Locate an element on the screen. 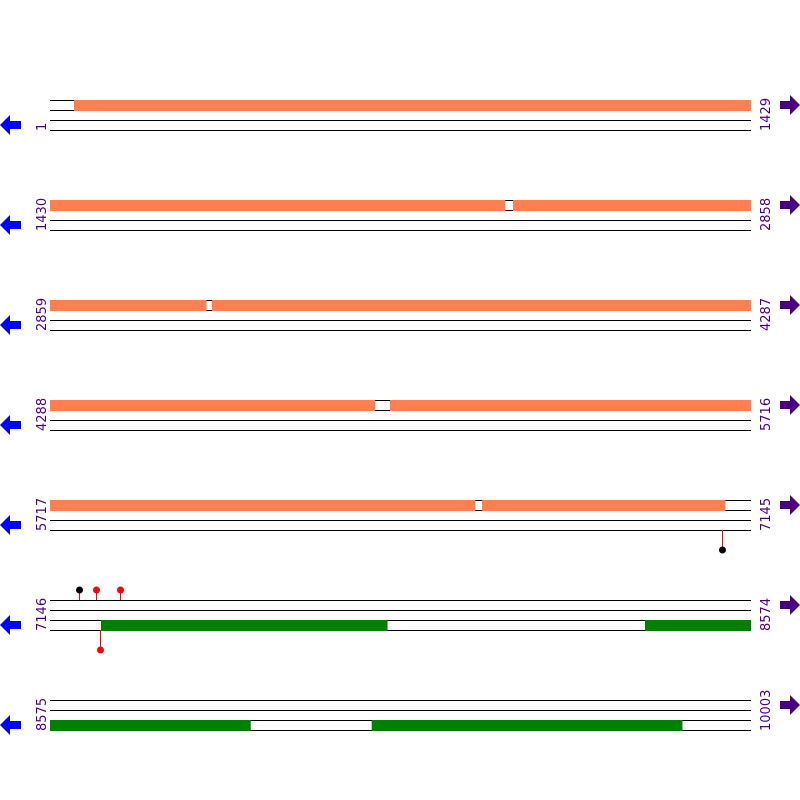  row-start-label: 1430 is located at coordinates (42, 214).